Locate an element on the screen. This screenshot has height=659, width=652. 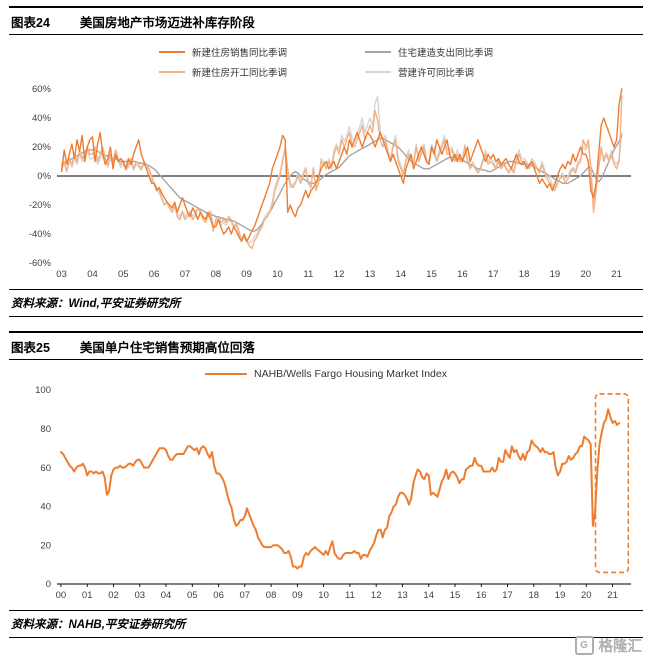
svg-text: -20% is located at coordinates (40, 205).